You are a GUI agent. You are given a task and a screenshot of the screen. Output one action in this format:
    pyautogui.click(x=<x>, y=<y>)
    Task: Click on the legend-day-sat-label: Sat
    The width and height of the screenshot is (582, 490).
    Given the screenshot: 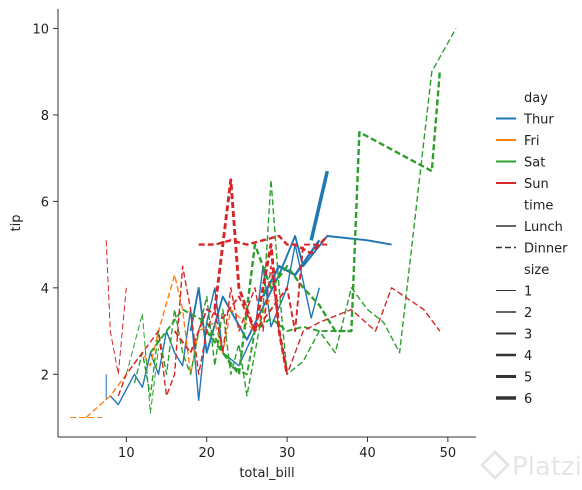 What is the action you would take?
    pyautogui.click(x=534, y=163)
    